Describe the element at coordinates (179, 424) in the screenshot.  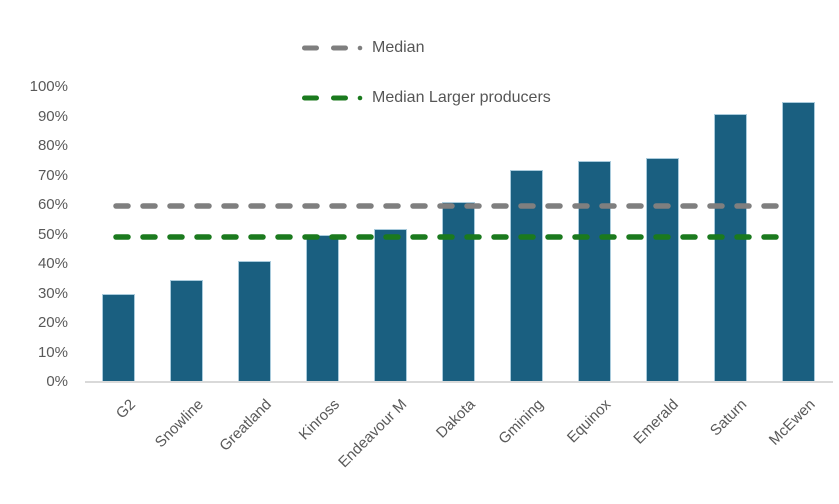
I see `x-tick-label-snowline: Snowline` at that location.